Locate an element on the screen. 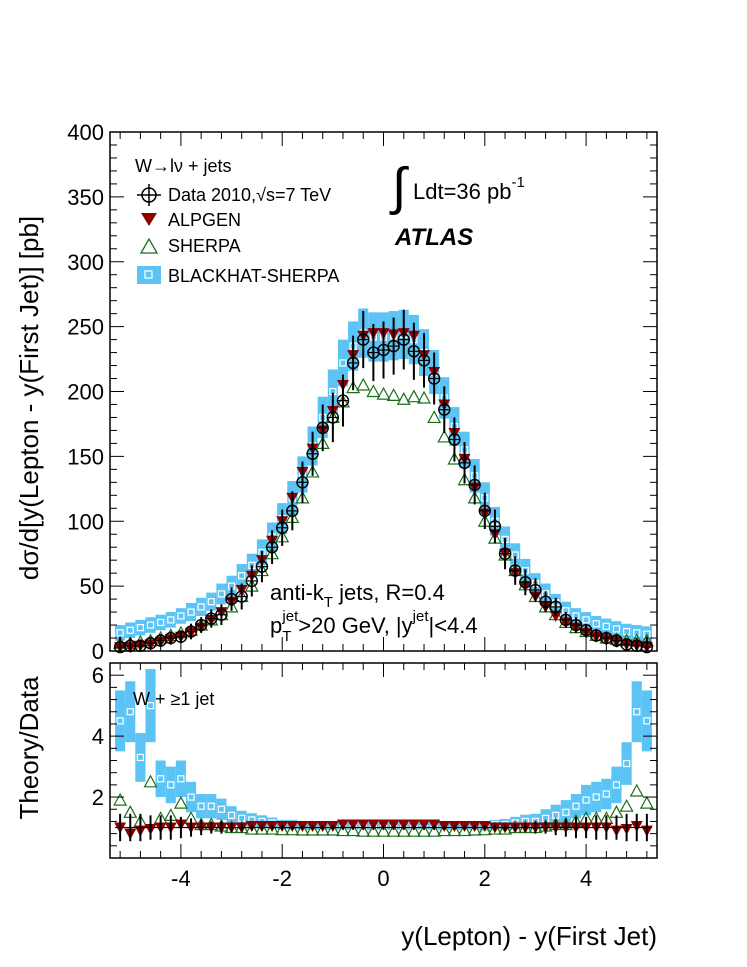  legend-sherpa-entry: SHERPA is located at coordinates (190, 246).